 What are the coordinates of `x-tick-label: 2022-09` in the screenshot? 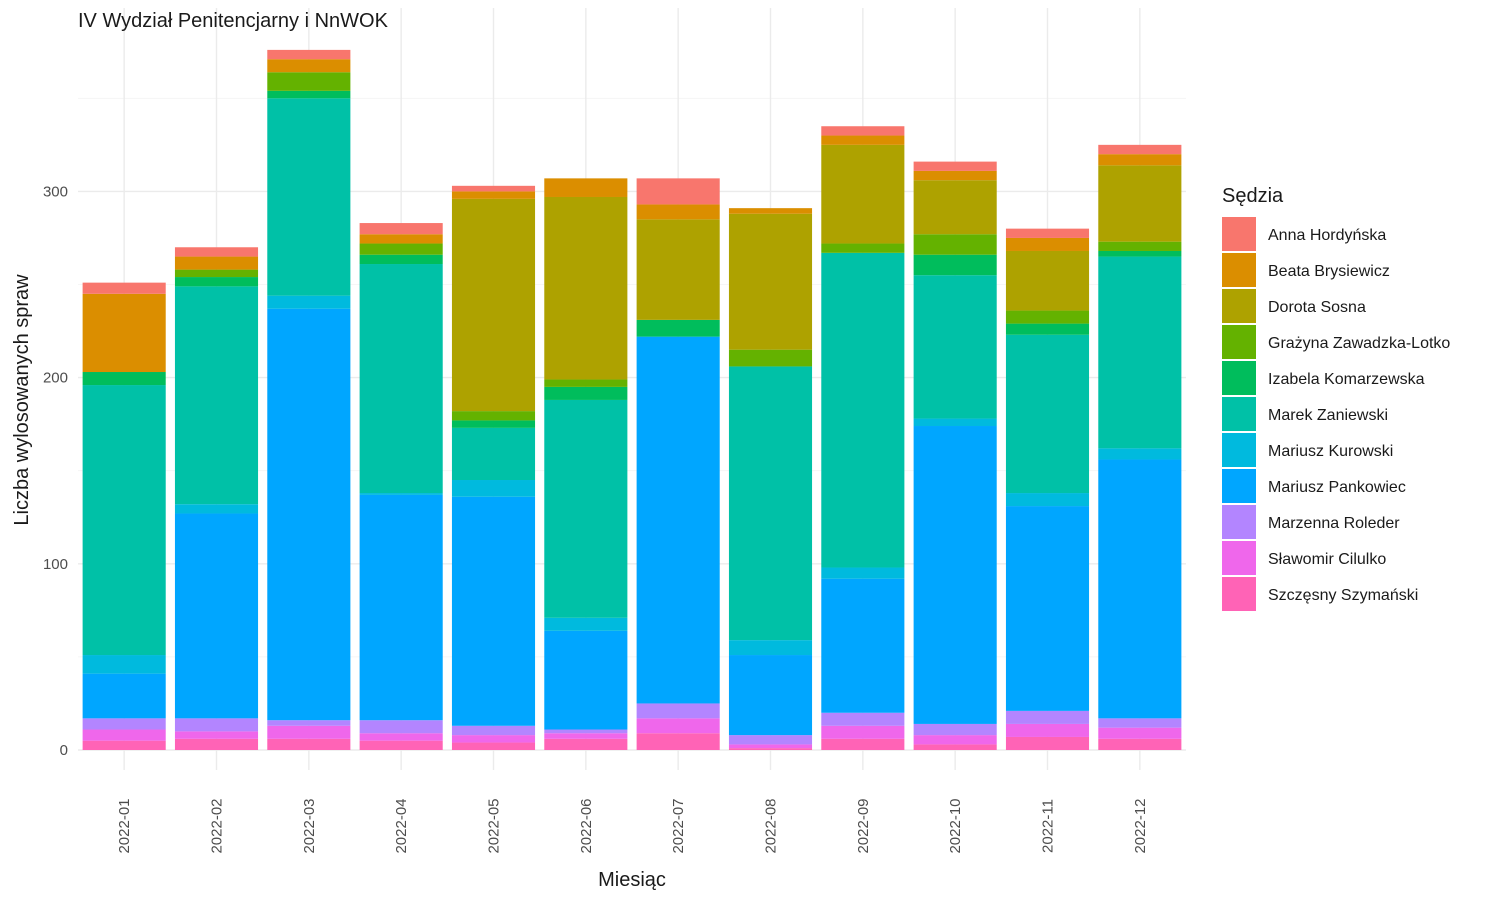 It's located at (863, 825).